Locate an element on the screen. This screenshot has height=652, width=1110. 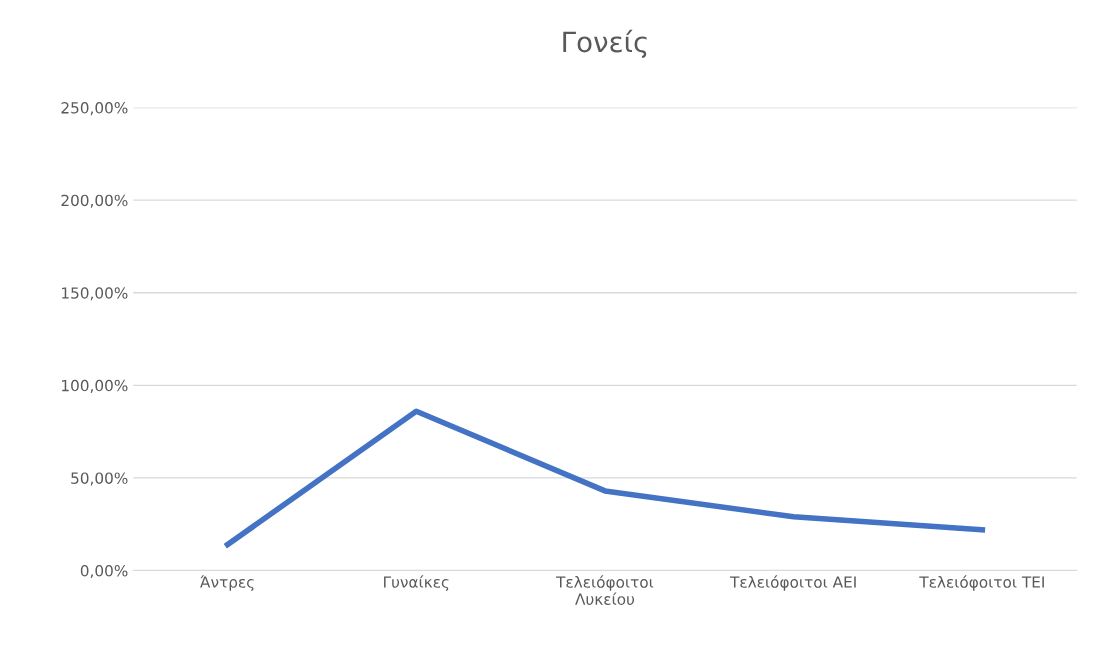
x-tick-label: Τελειόφοιτοι Λυκείου is located at coordinates (605, 590).